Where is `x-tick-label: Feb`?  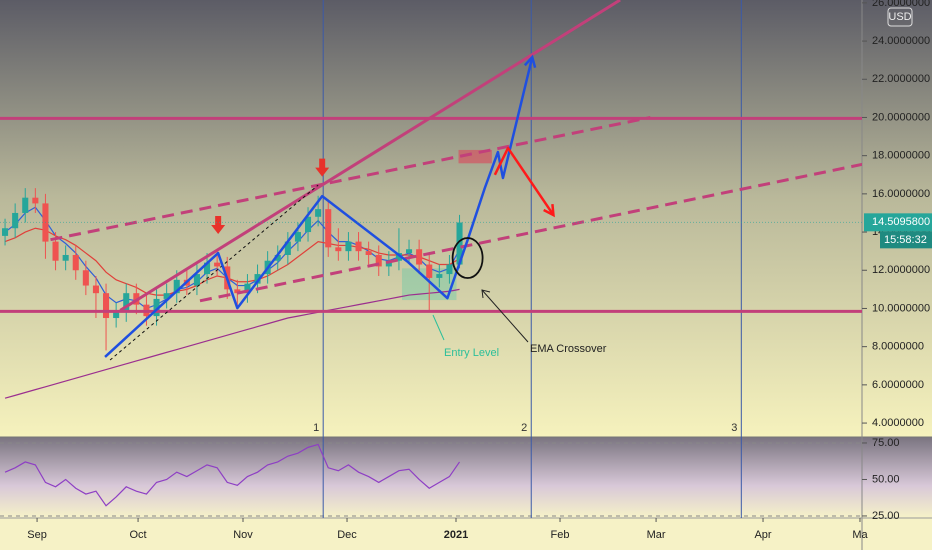 x-tick-label: Feb is located at coordinates (560, 535).